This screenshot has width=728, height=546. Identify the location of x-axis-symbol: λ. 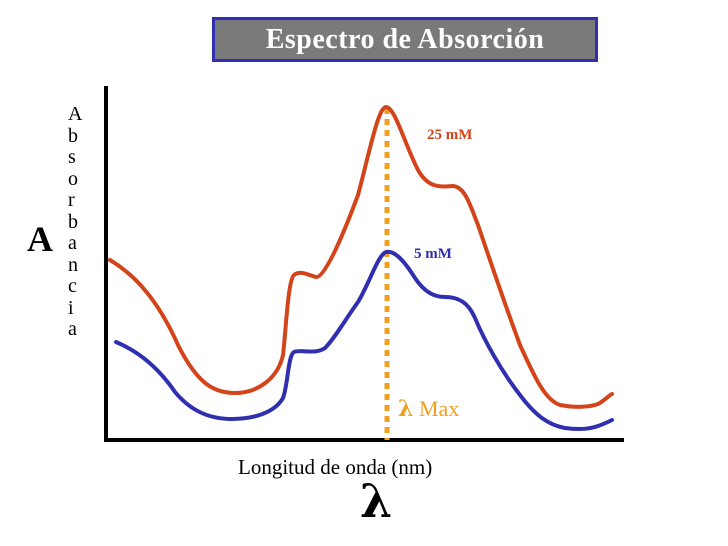
(376, 501).